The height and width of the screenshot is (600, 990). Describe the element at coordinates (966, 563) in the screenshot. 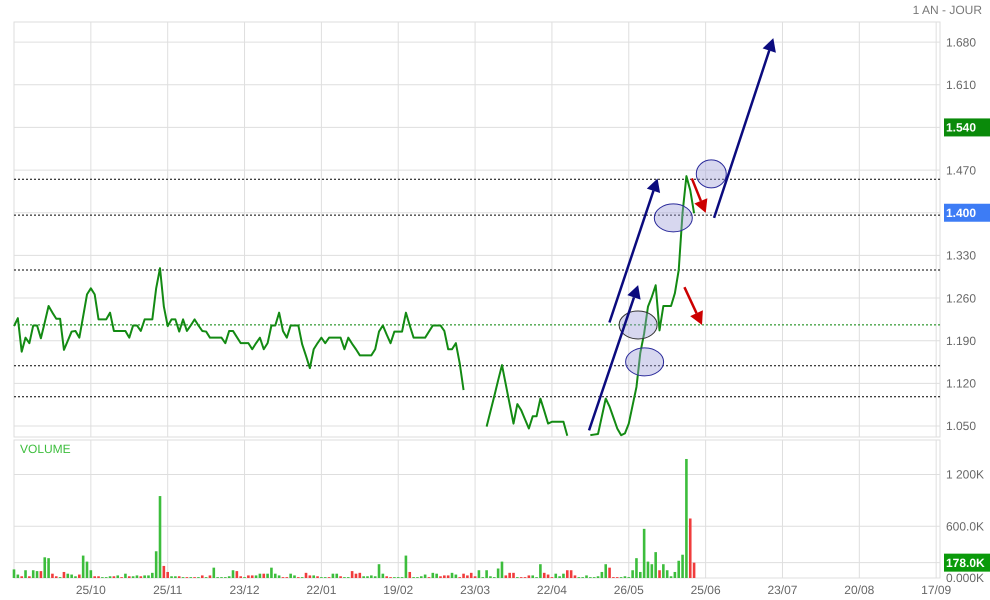

I see `y-tick-label: 178.0K` at that location.